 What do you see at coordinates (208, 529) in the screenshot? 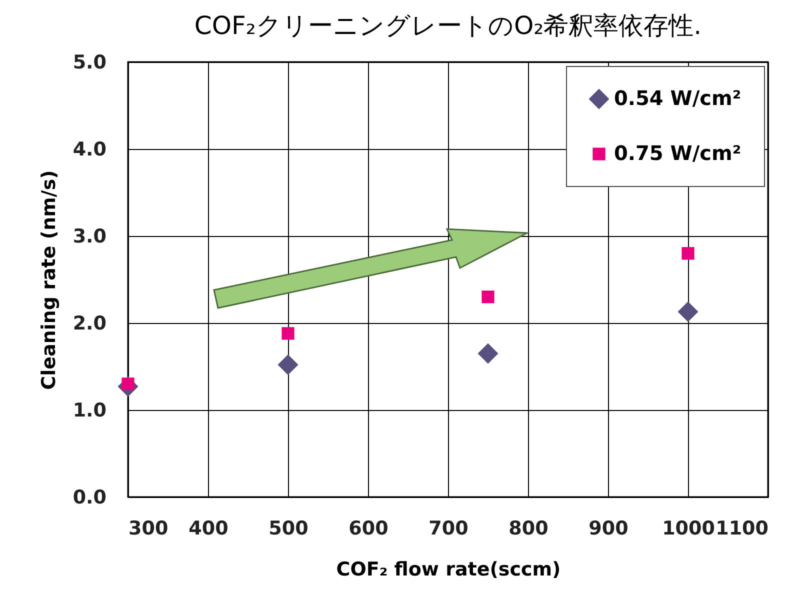
I see `x-tick-label: 400` at bounding box center [208, 529].